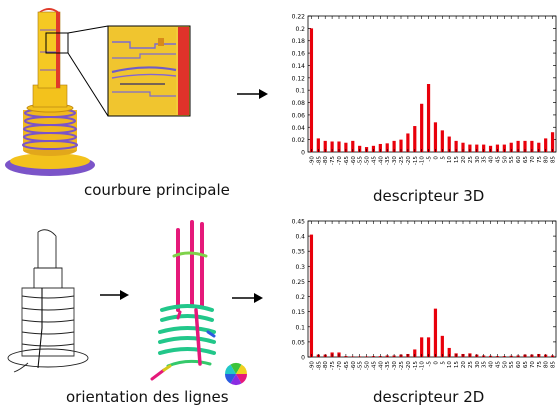 The height and width of the screenshot is (410, 560). Describe the element at coordinates (299, 78) in the screenshot. I see `y-tick-label: 0.12` at that location.